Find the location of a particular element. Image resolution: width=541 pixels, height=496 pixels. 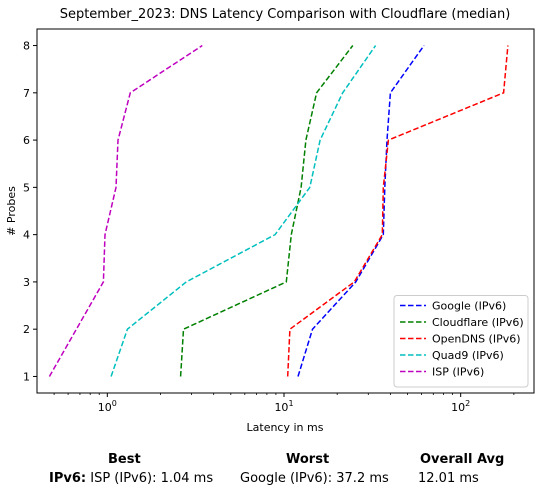

legend-entry: ISP (IPv6) is located at coordinates (458, 372).